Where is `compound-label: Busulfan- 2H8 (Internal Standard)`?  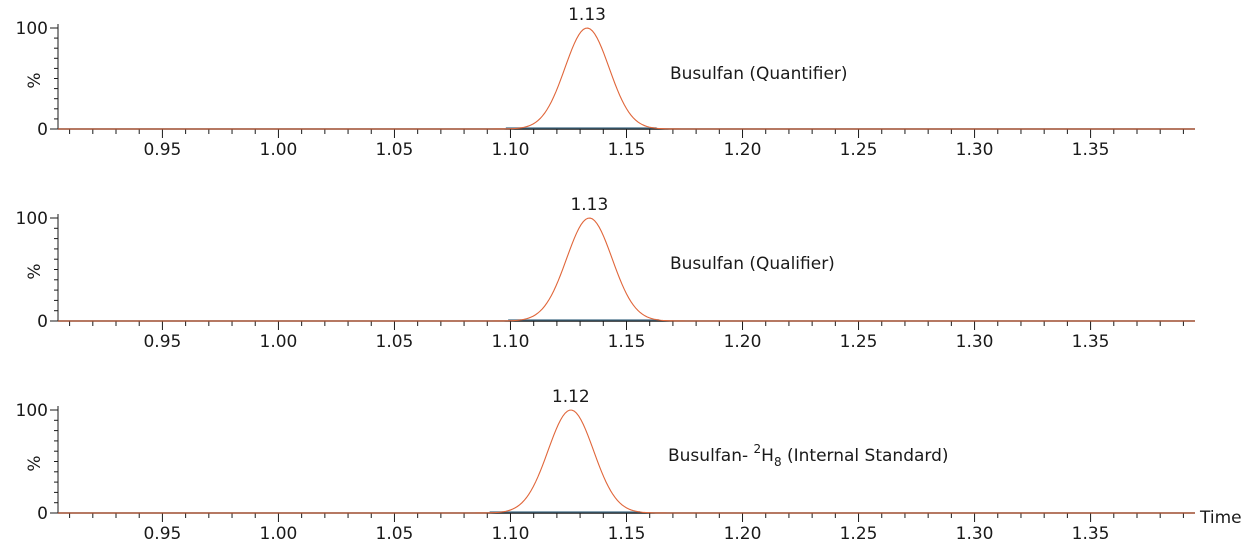 compound-label: Busulfan- 2H8 (Internal Standard) is located at coordinates (808, 455).